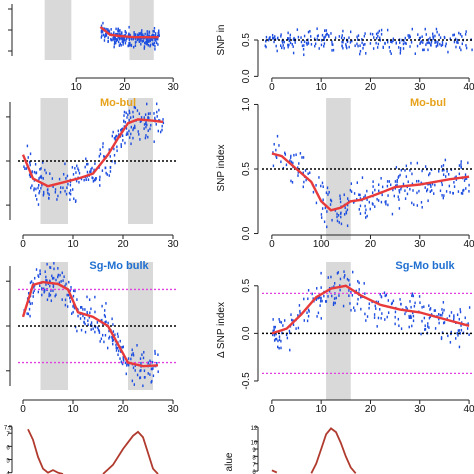 Image resolution: width=474 pixels, height=474 pixels. What do you see at coordinates (246, 40) in the screenshot?
I see `right-top-y-tick-label: 0.5` at bounding box center [246, 40].